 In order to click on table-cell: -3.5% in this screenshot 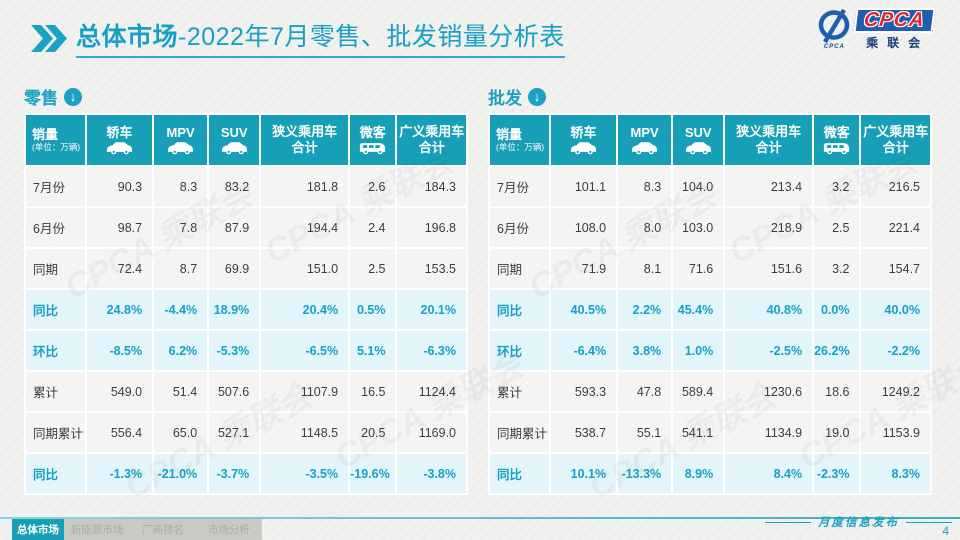, I will do `click(305, 473)`.